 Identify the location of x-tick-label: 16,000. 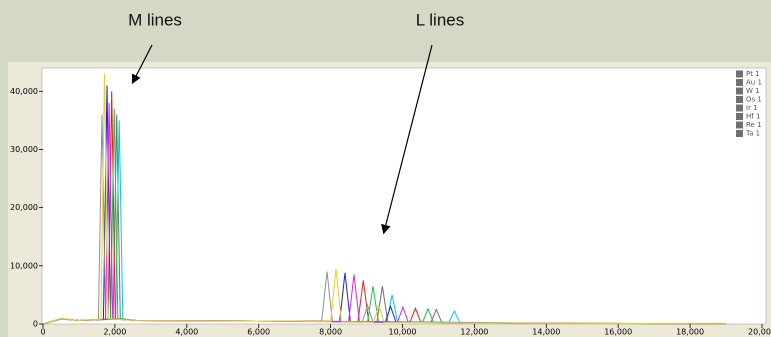
(618, 332).